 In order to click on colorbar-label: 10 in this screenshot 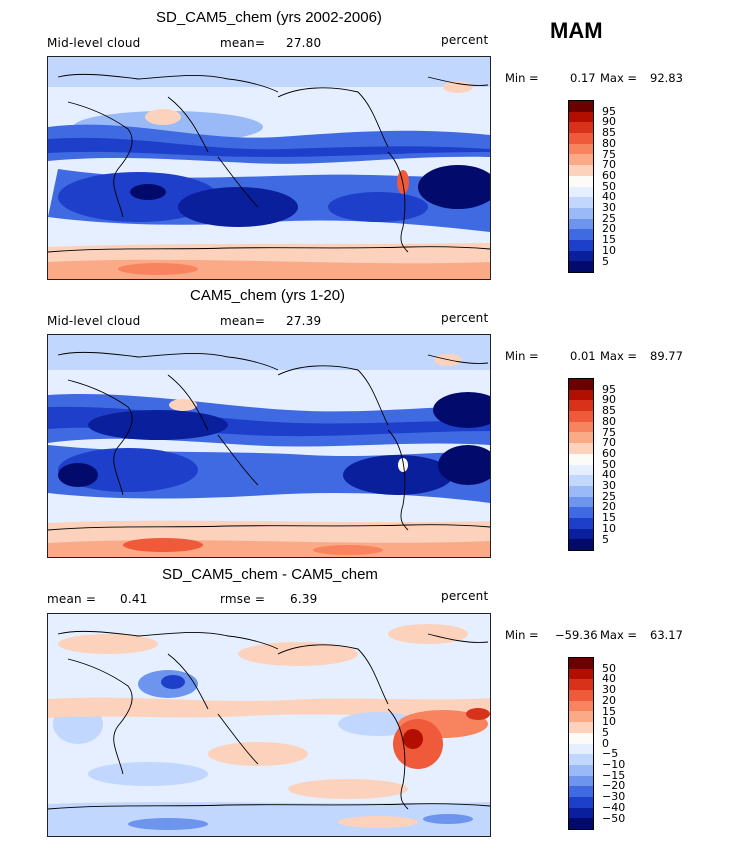, I will do `click(609, 722)`.